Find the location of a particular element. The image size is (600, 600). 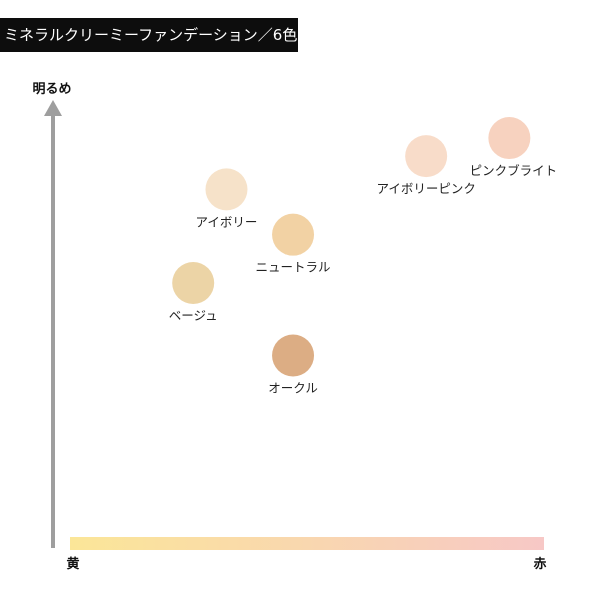

swatch-point: アイボリー is located at coordinates (227, 198).